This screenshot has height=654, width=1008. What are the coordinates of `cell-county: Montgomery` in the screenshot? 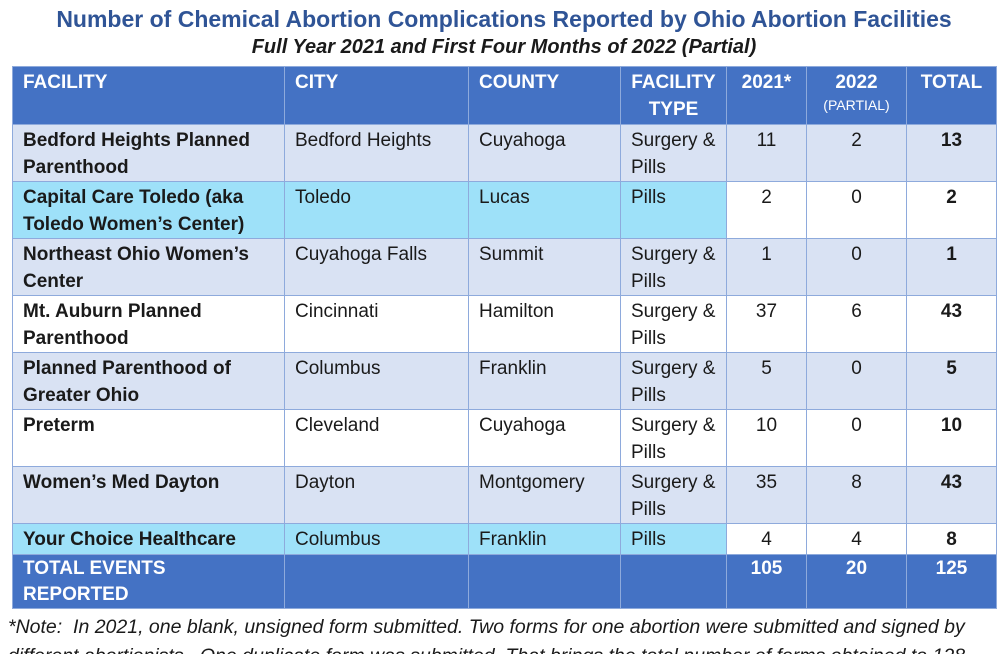 It's located at (544, 495).